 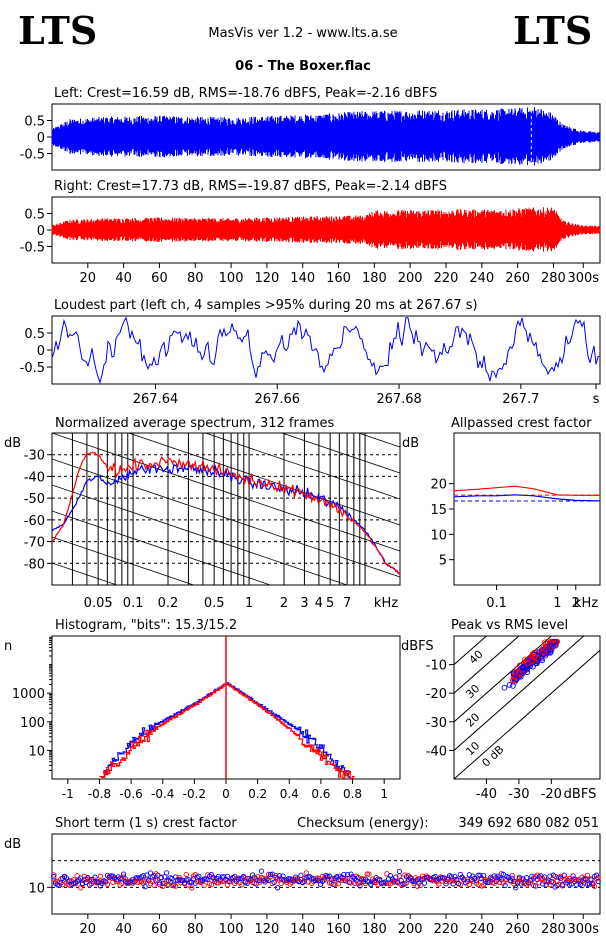 What do you see at coordinates (32, 155) in the screenshot?
I see `left-waveform-ytick--0.5-label: -0.5` at bounding box center [32, 155].